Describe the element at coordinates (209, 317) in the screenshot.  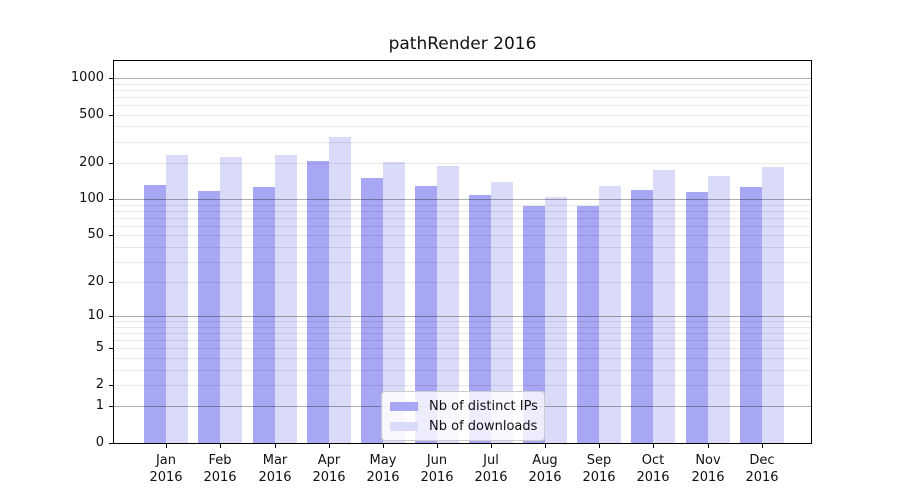
I see `bar-ips-feb` at that location.